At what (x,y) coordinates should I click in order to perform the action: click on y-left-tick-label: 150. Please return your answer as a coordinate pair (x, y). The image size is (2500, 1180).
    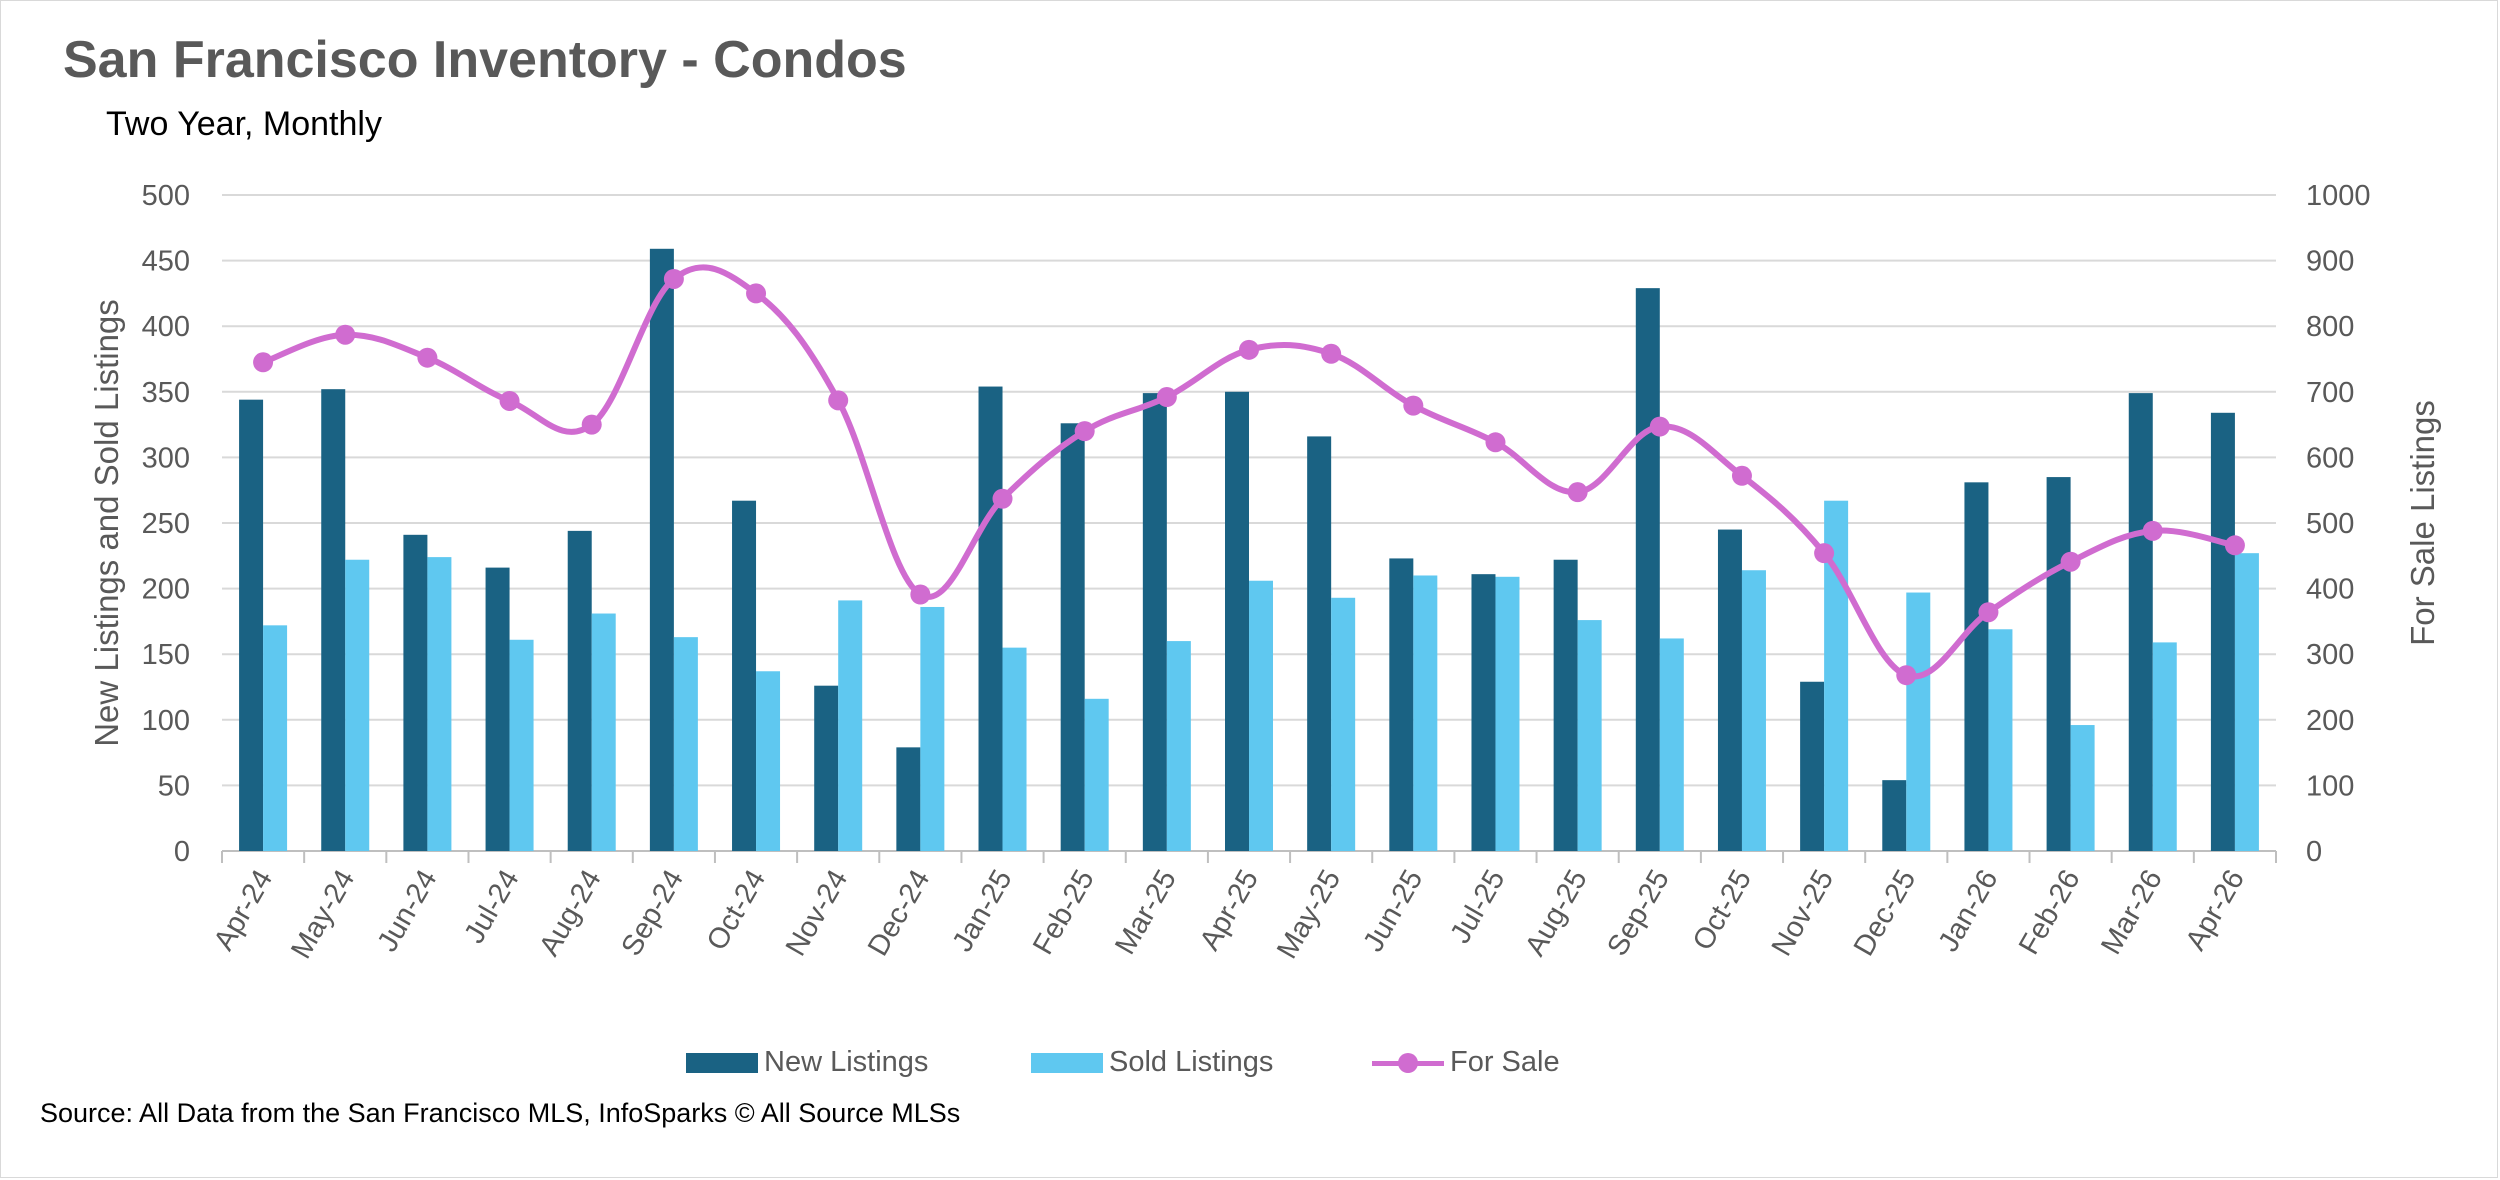
    Looking at the image, I should click on (166, 655).